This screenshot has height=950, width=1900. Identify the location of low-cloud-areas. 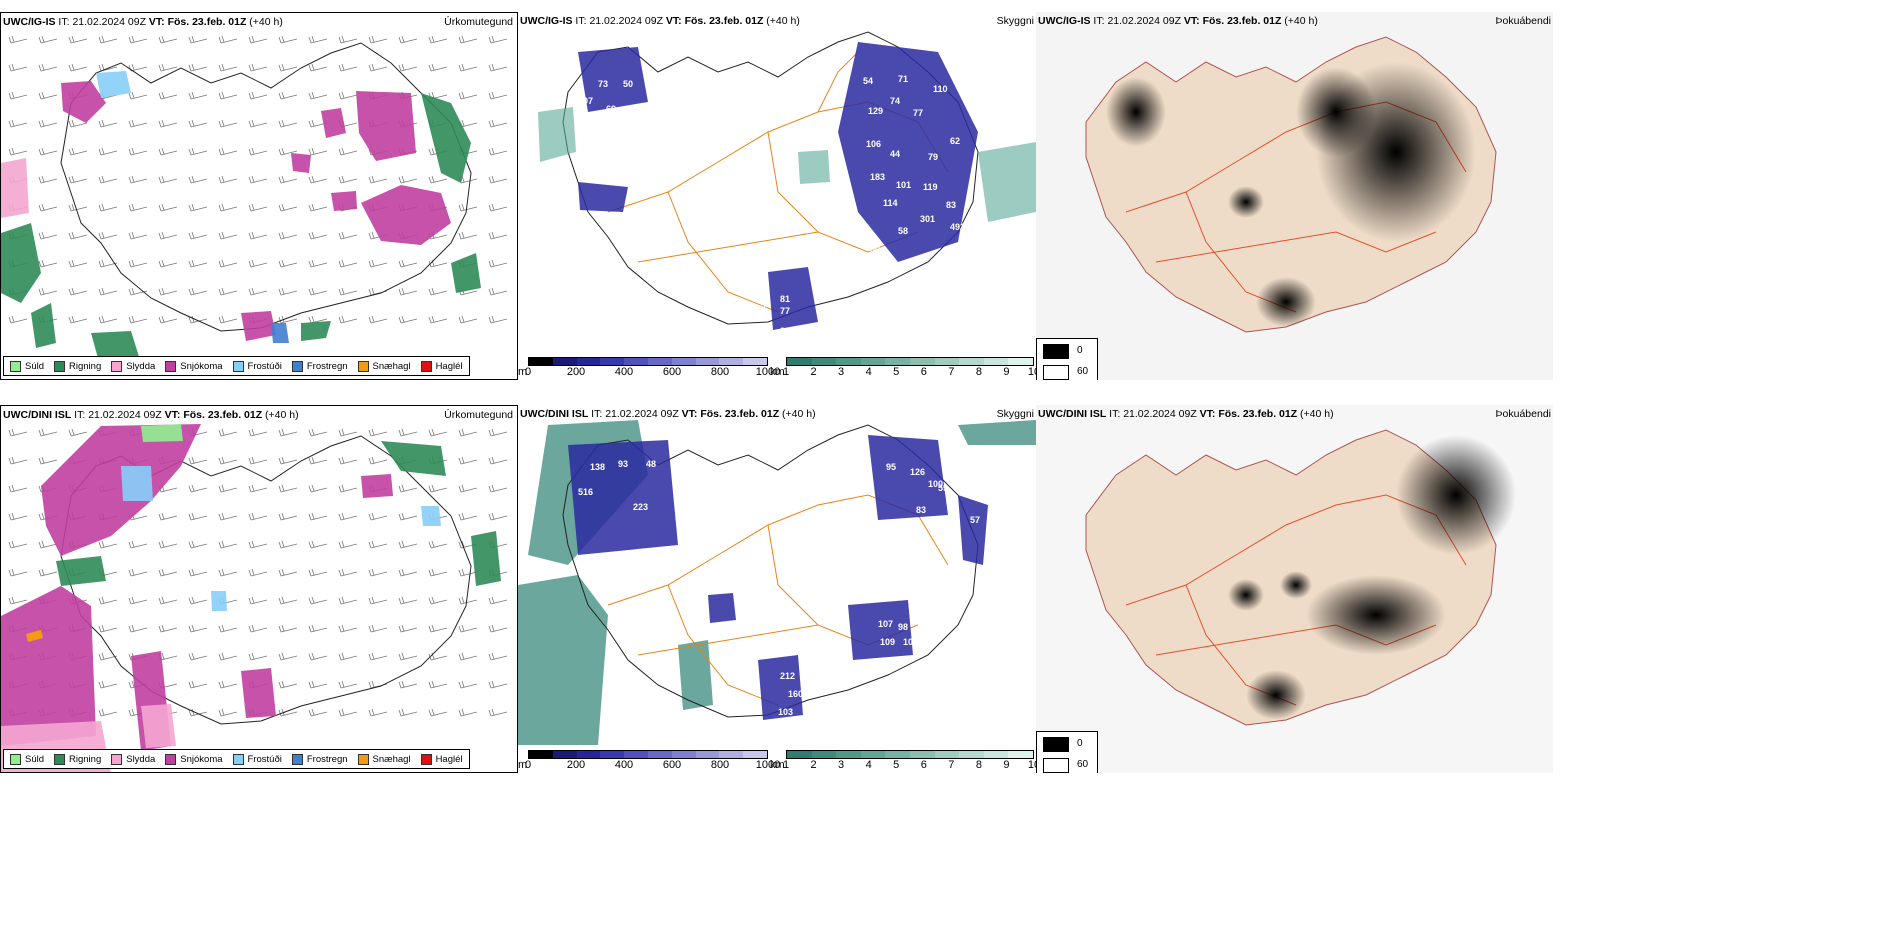
(778, 186).